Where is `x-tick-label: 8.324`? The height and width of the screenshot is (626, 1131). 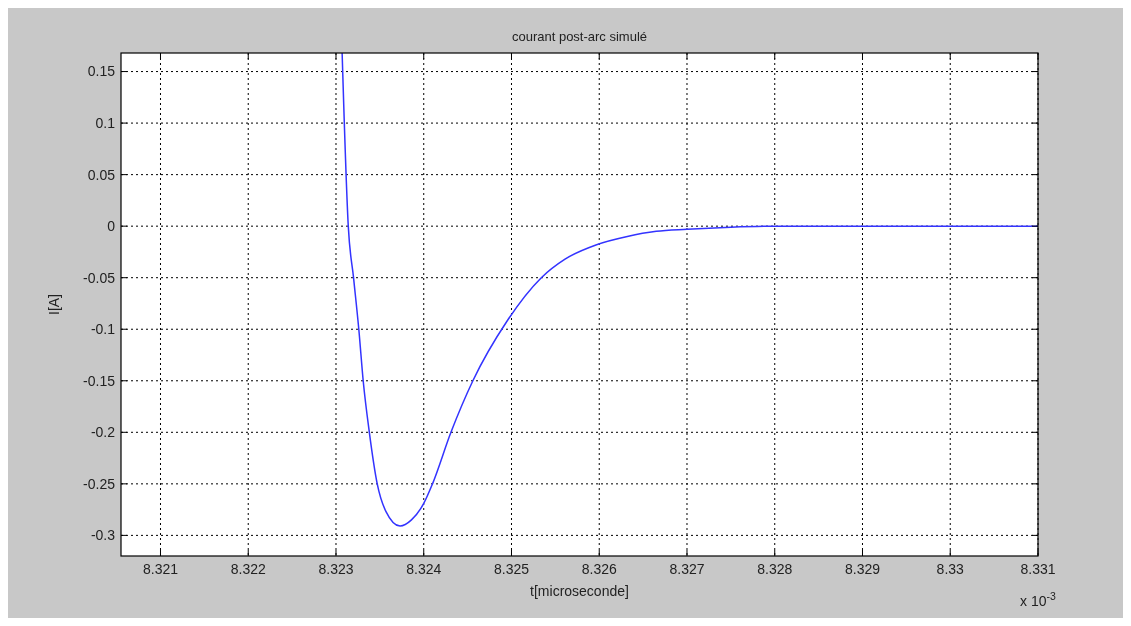
x-tick-label: 8.324 is located at coordinates (424, 569).